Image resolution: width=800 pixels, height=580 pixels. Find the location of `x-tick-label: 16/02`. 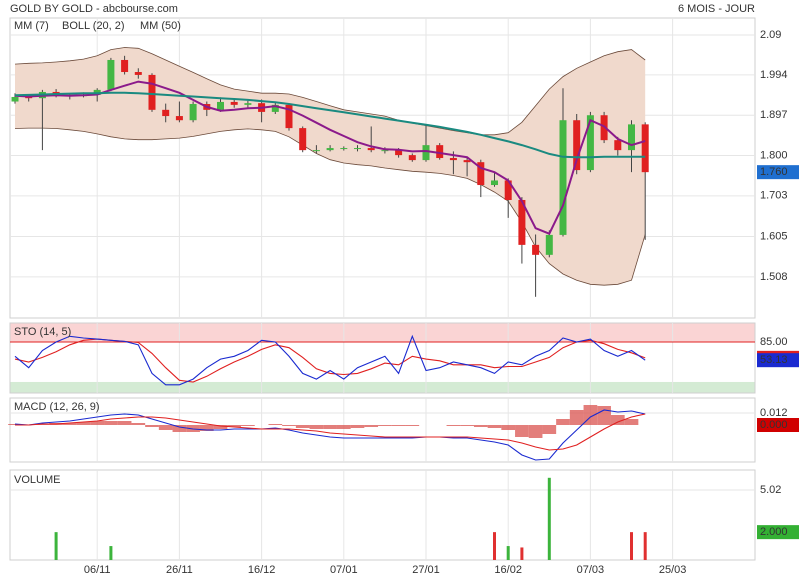

x-tick-label: 16/02 is located at coordinates (508, 570).